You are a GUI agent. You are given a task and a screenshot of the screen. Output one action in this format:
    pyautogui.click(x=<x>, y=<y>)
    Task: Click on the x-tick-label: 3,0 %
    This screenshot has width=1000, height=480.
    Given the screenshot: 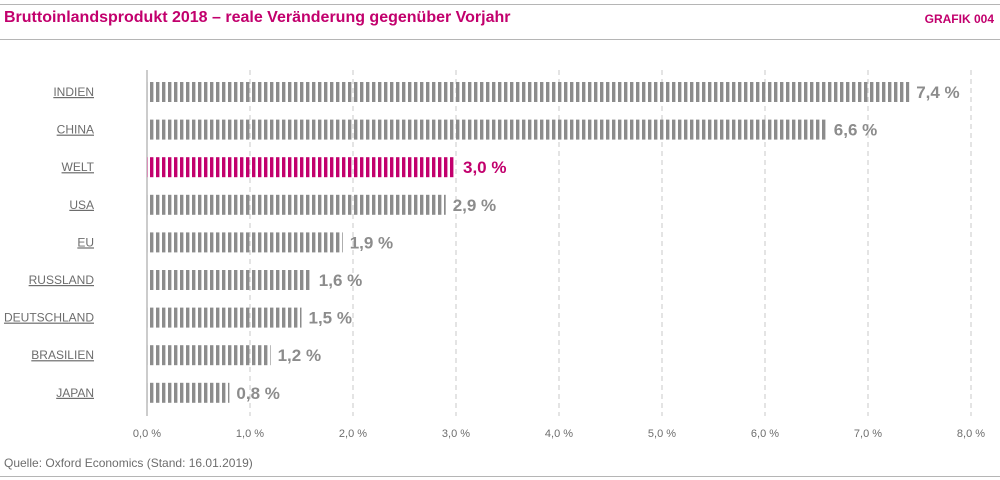 What is the action you would take?
    pyautogui.click(x=456, y=434)
    